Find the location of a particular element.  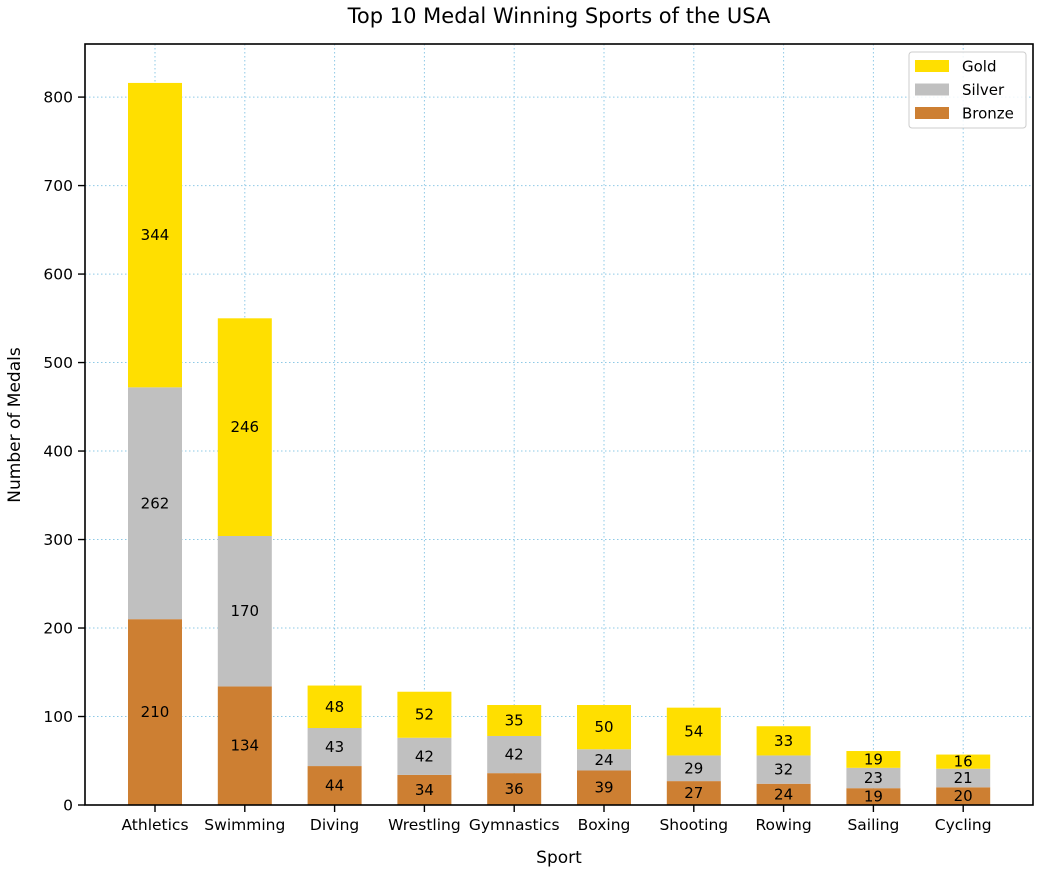

y-tick-label: 800 is located at coordinates (58, 98).